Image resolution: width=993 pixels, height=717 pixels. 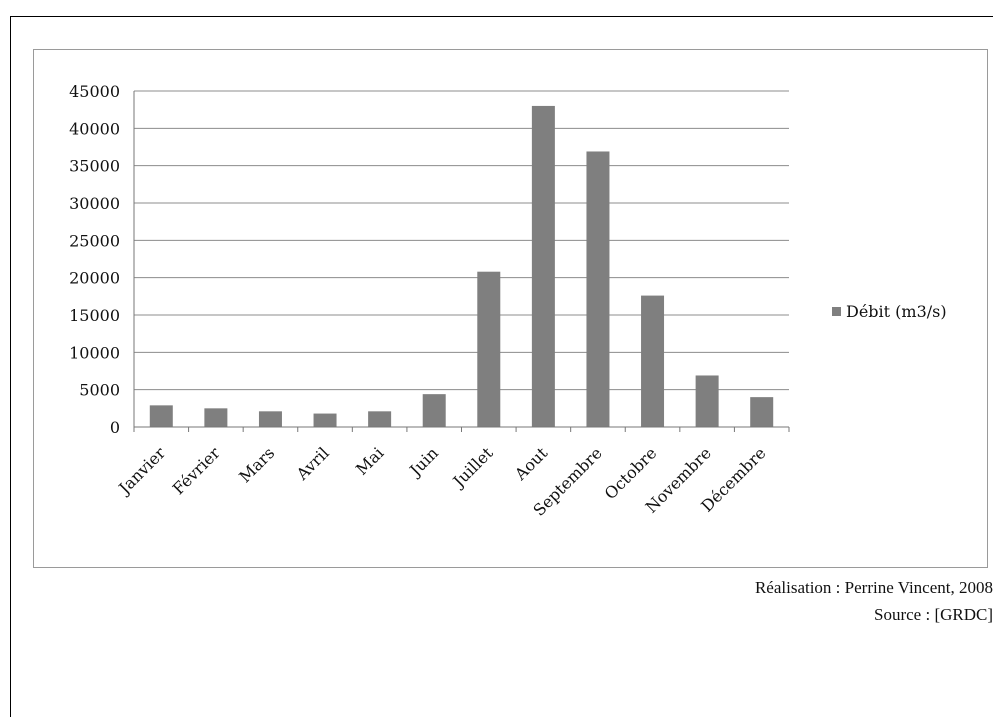 What do you see at coordinates (423, 462) in the screenshot?
I see `x-tick-label: Juin` at bounding box center [423, 462].